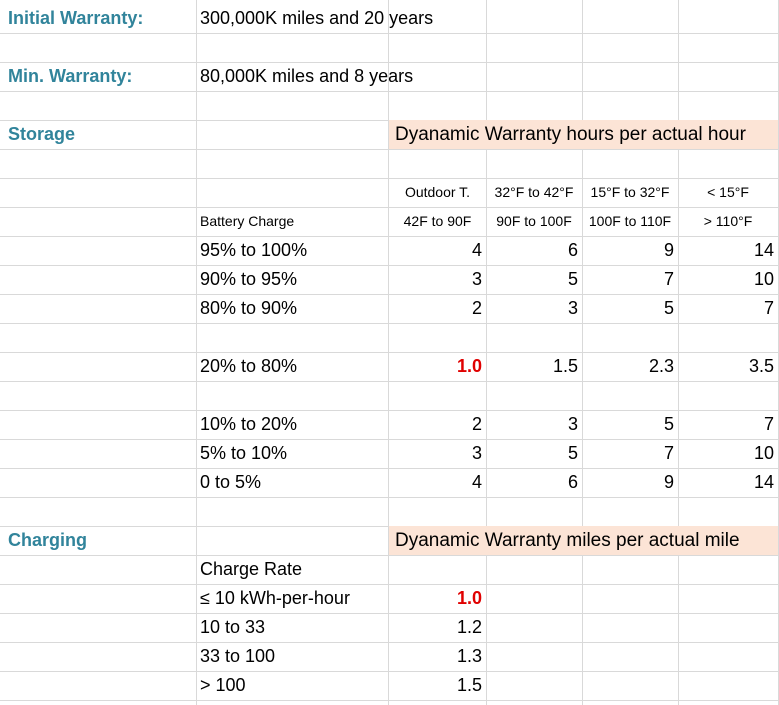  What do you see at coordinates (249, 279) in the screenshot?
I see `storage-row-label: 90% to 95%` at bounding box center [249, 279].